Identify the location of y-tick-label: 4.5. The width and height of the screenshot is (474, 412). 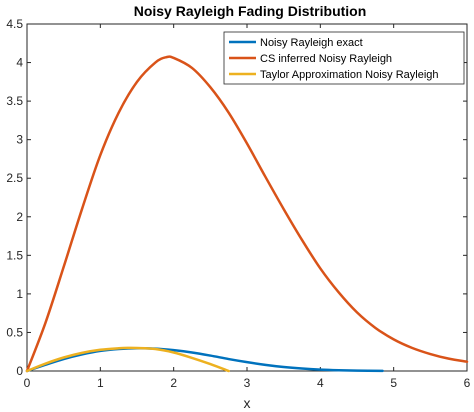
(14, 24).